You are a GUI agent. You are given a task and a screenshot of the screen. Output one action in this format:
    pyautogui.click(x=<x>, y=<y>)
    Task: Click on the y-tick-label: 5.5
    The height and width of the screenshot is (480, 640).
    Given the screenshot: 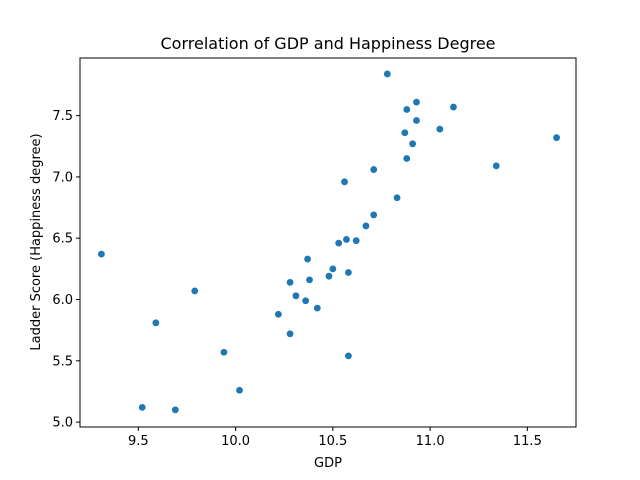 What is the action you would take?
    pyautogui.click(x=62, y=361)
    